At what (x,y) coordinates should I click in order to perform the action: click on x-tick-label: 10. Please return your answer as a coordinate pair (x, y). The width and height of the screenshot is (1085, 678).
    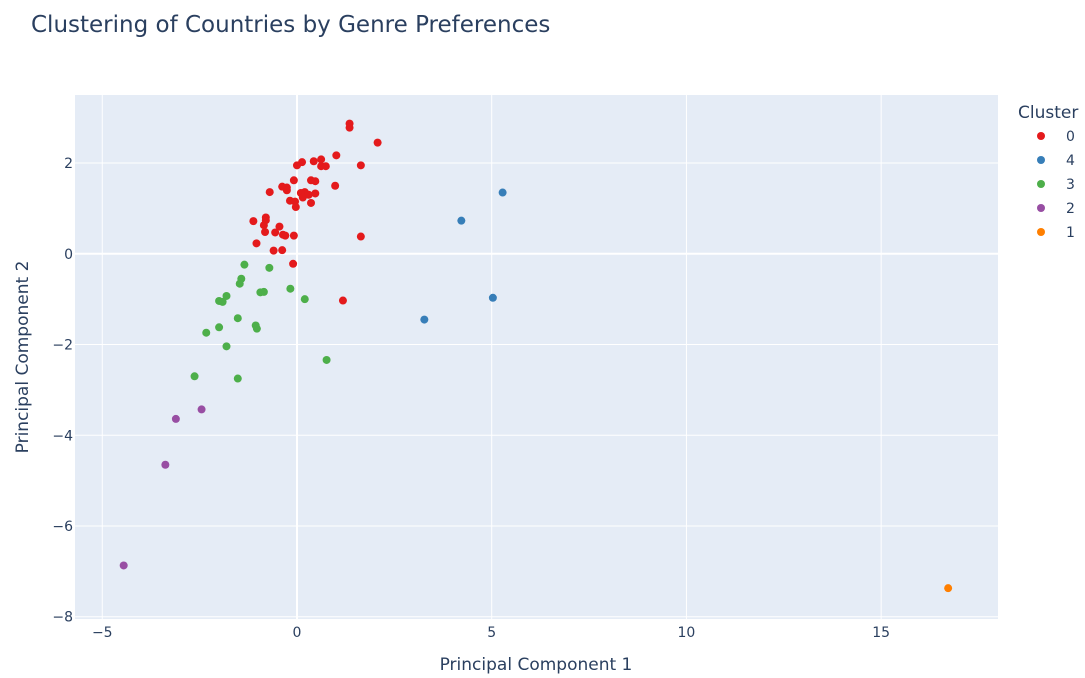
    Looking at the image, I should click on (687, 633).